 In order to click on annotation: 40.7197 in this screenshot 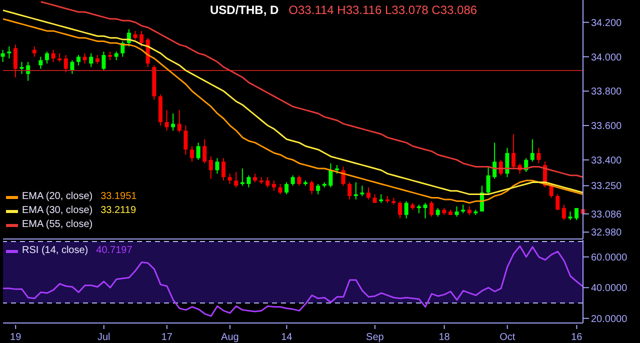, I will do `click(114, 251)`.